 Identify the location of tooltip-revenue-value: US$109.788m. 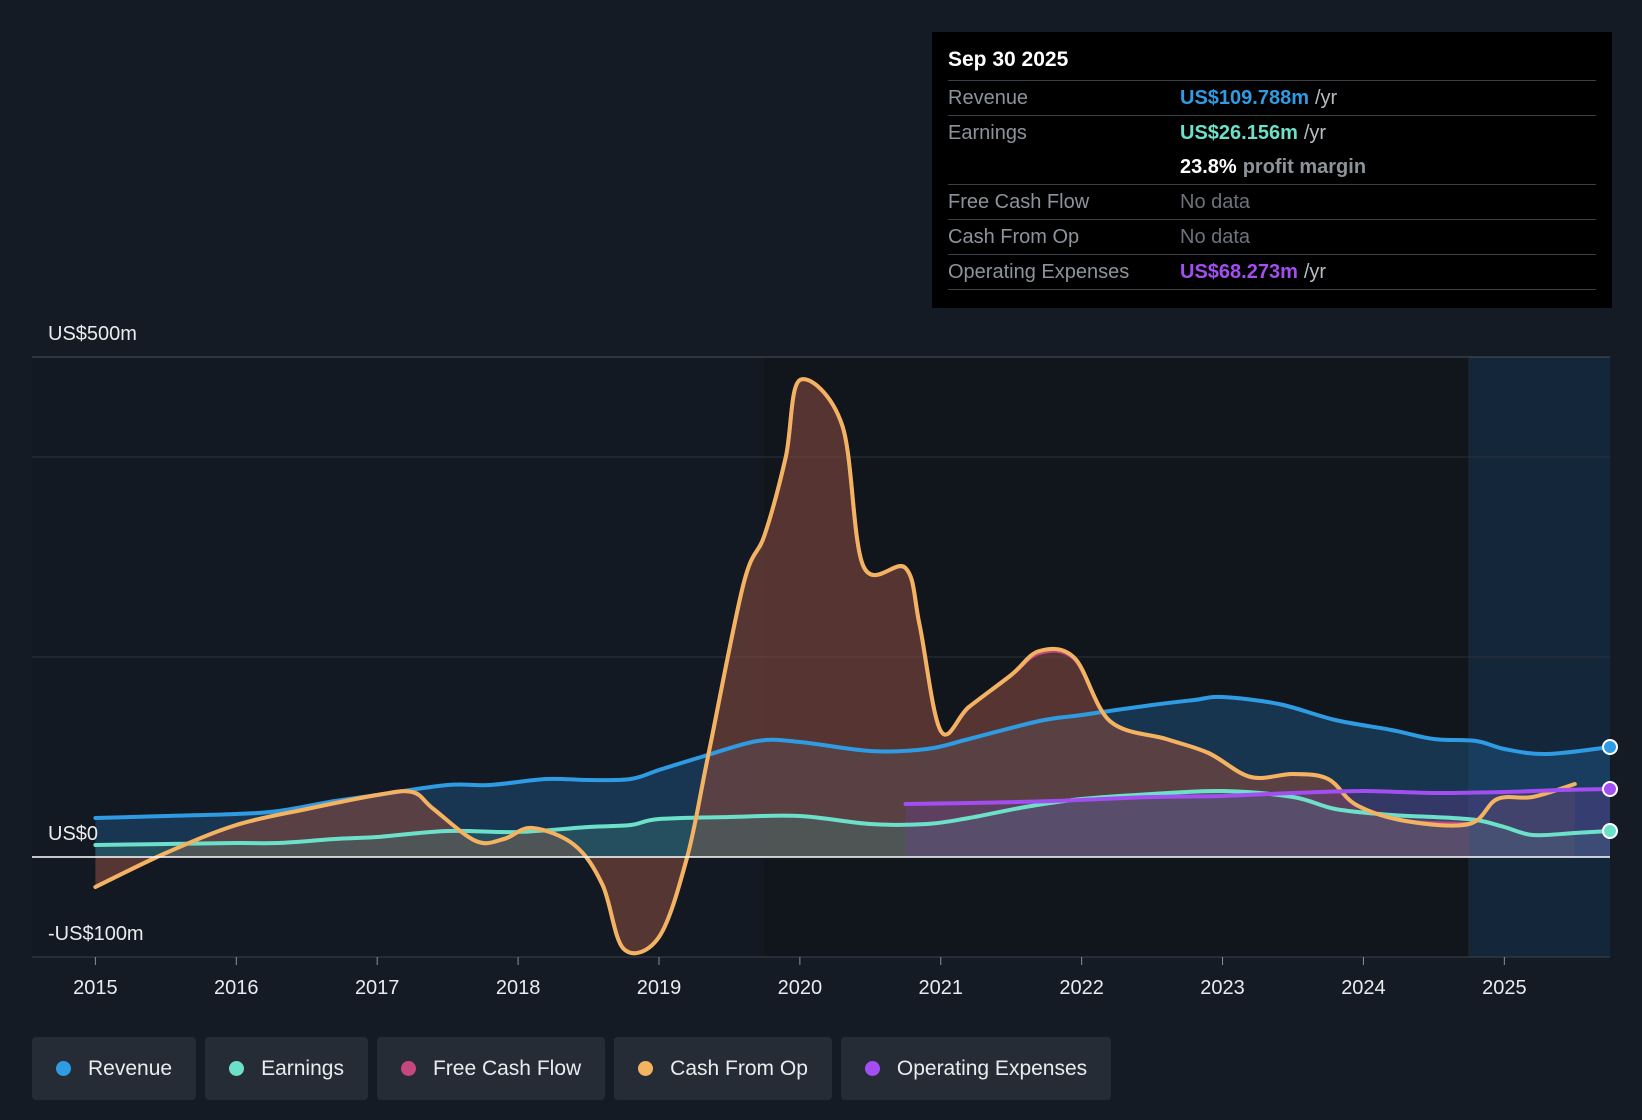
(1244, 97).